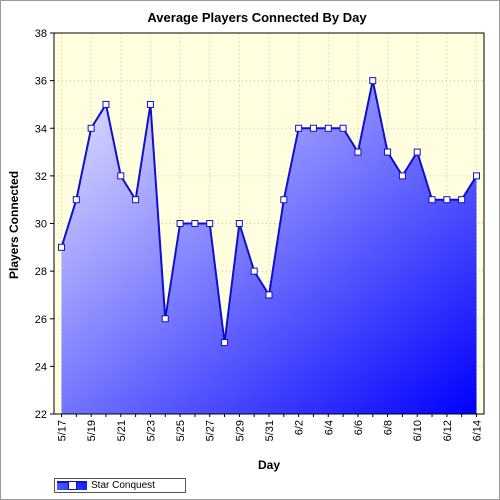 This screenshot has height=500, width=500. Describe the element at coordinates (329, 427) in the screenshot. I see `x-tick-label: 6/4` at that location.